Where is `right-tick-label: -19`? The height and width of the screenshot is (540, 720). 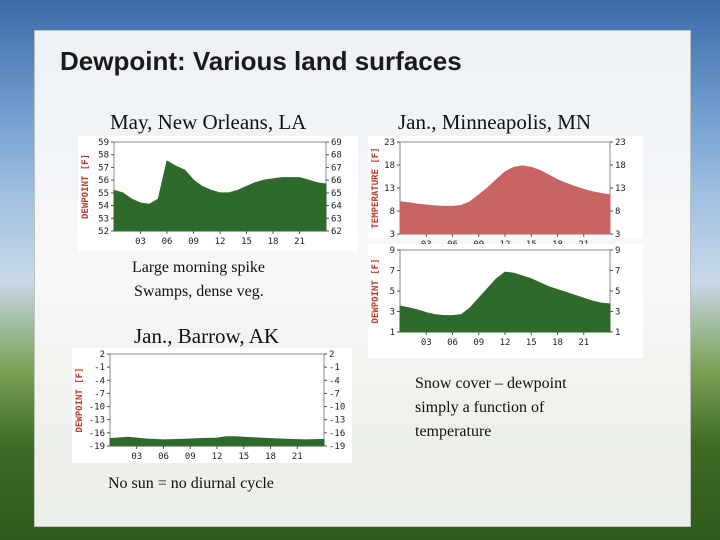 right-tick-label: -19 is located at coordinates (337, 447).